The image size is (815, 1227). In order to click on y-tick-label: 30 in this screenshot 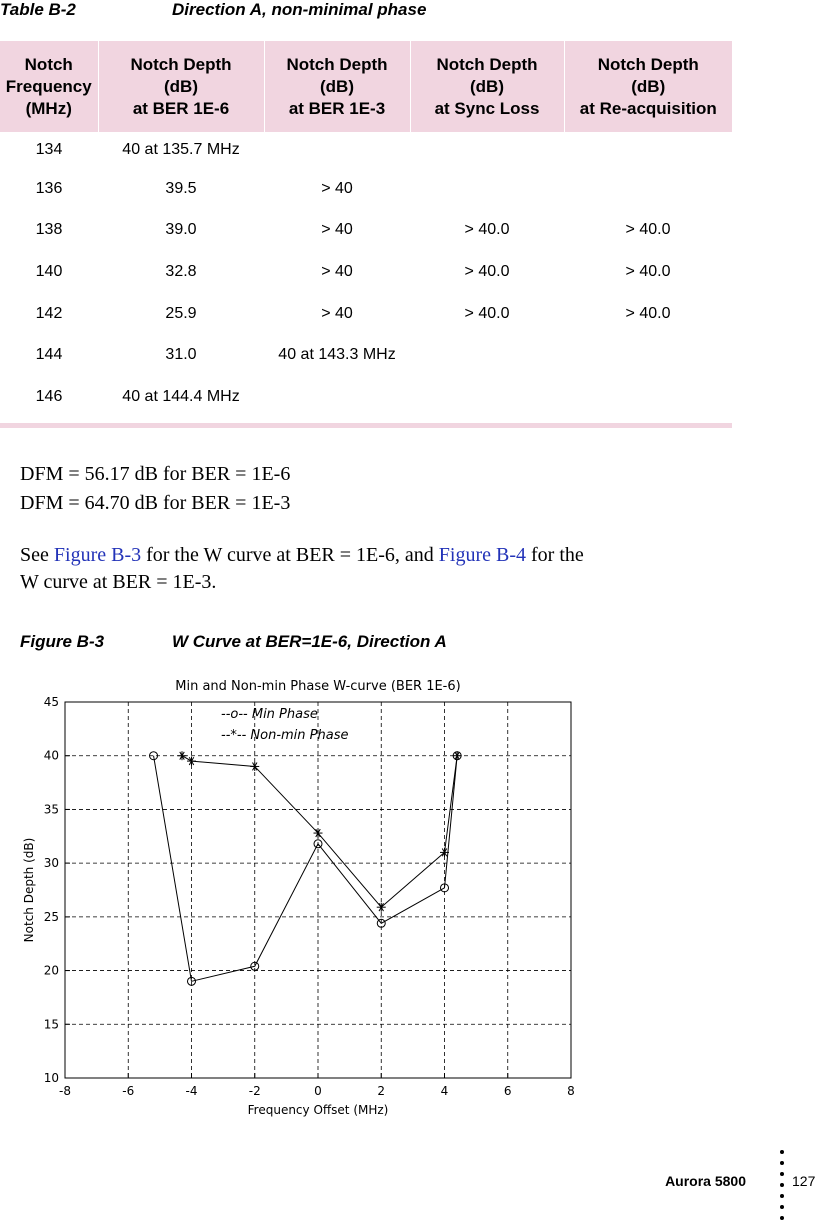, I will do `click(51, 863)`.